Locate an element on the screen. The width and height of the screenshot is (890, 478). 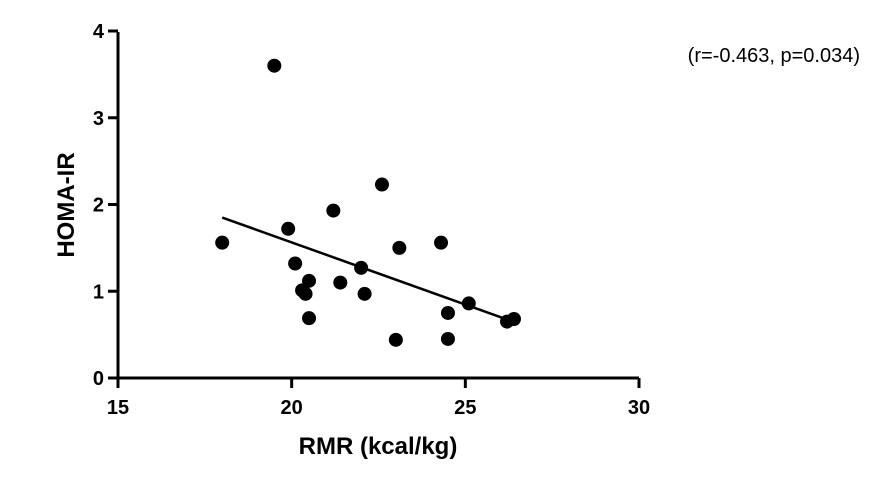
x-axis-title: RMR (kcal/kg) is located at coordinates (378, 446).